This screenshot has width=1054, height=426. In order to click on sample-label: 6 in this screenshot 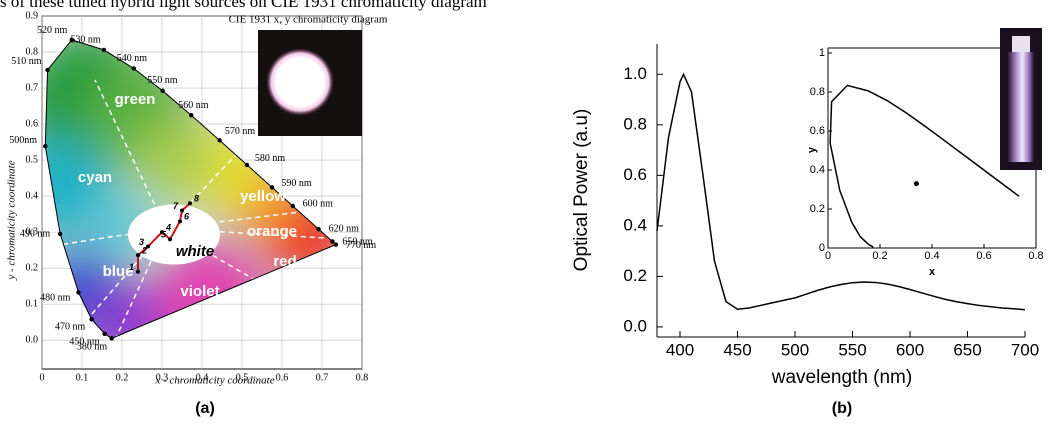, I will do `click(187, 217)`.